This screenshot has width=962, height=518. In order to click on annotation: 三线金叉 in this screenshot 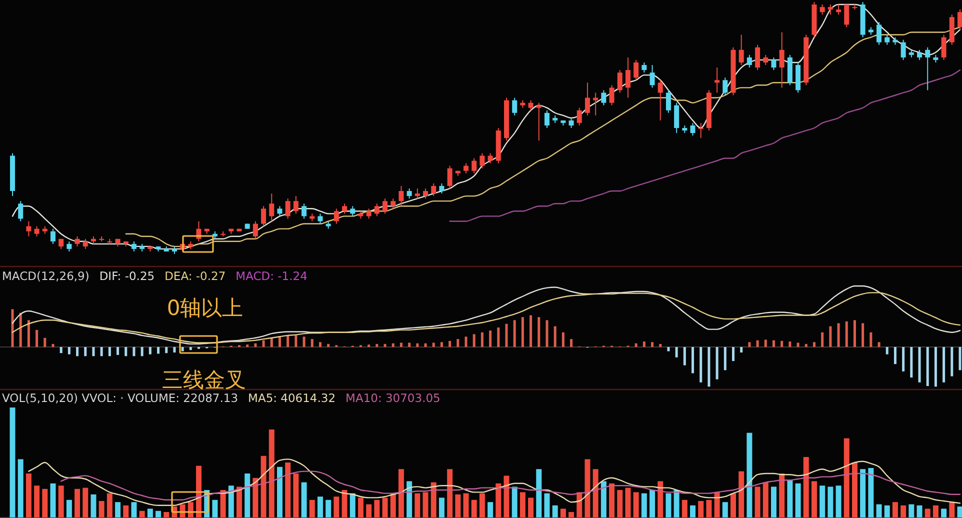, I will do `click(204, 380)`.